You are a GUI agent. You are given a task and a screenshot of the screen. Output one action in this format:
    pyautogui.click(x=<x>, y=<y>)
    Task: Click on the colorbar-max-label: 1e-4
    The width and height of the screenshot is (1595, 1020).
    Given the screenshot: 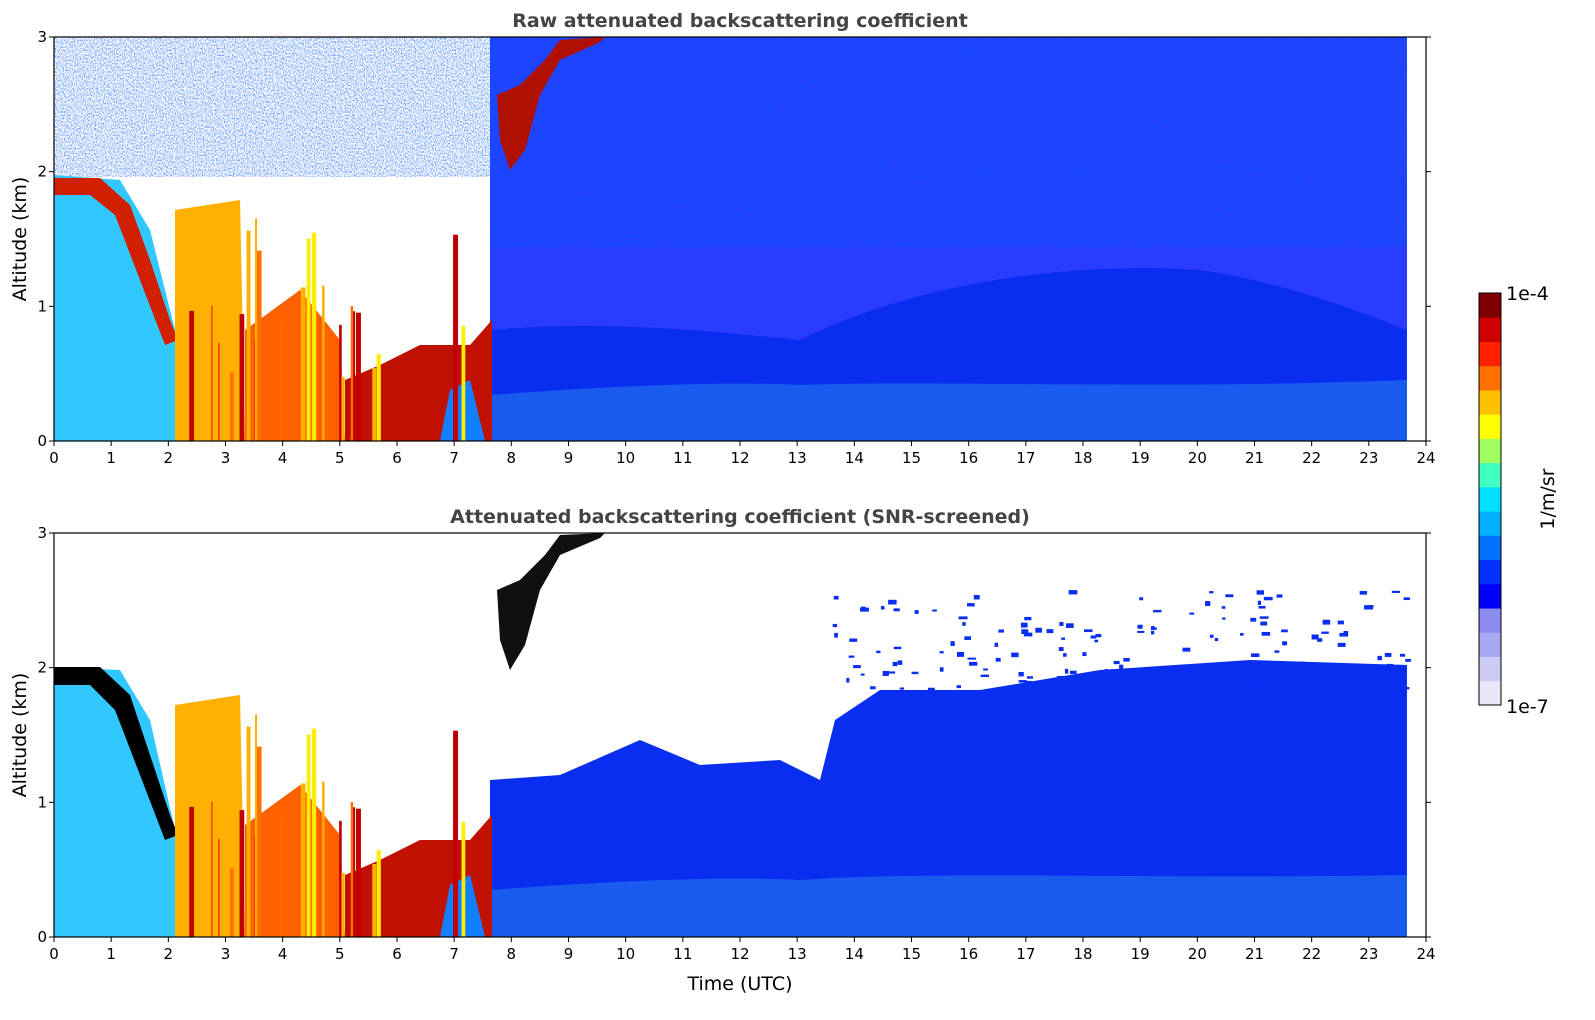 What is the action you would take?
    pyautogui.click(x=1527, y=294)
    